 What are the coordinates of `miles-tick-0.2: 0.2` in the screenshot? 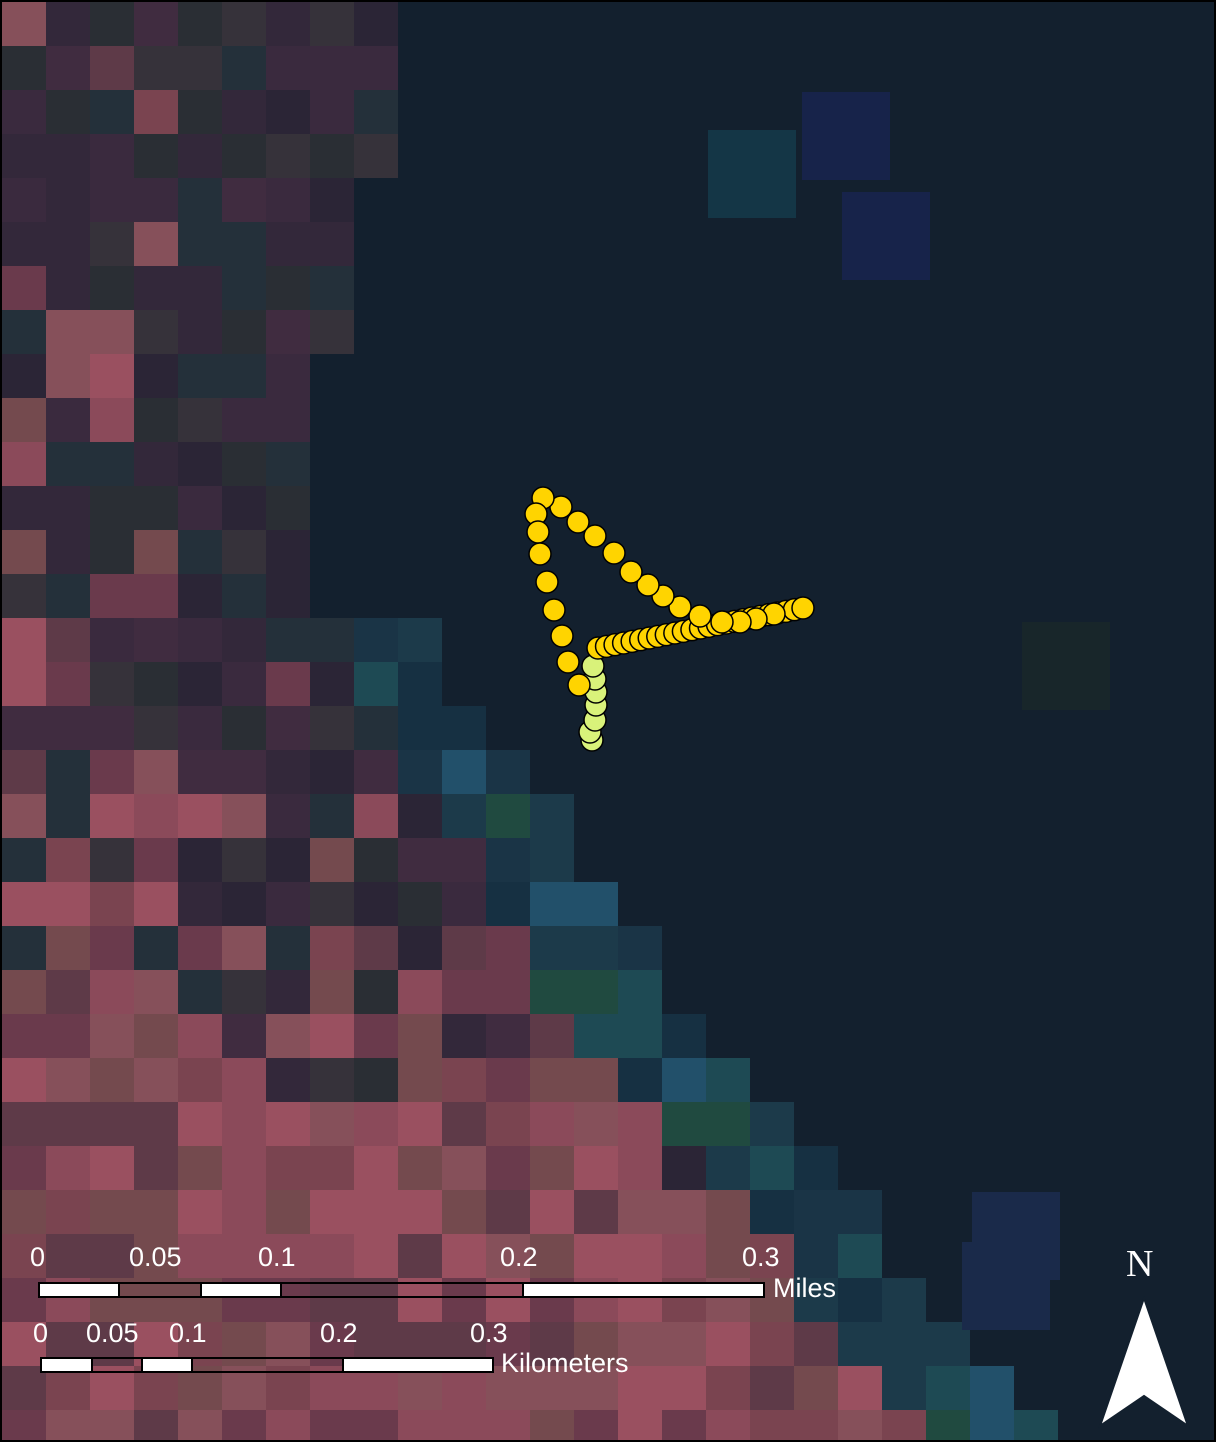 It's located at (519, 1257).